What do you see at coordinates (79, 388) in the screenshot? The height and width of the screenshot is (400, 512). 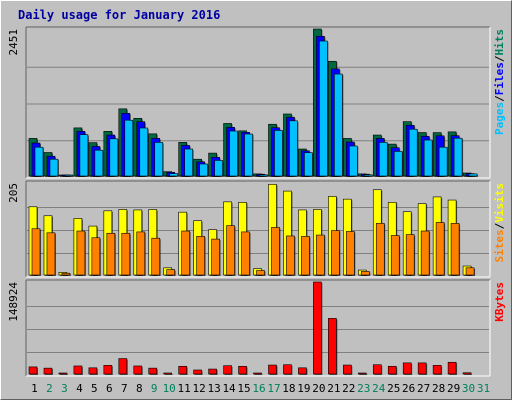 I see `day-label-4: 4` at bounding box center [79, 388].